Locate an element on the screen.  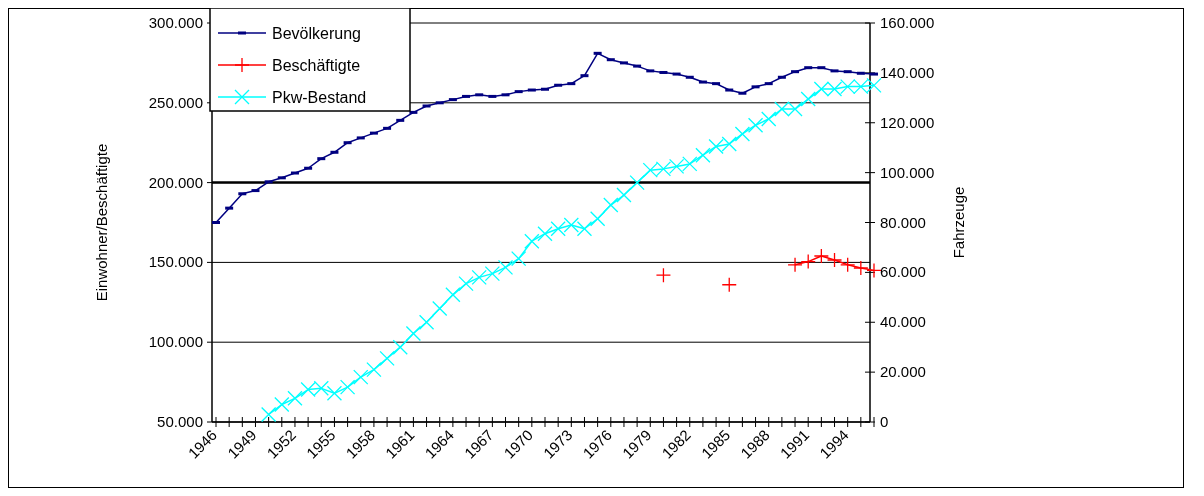
y-tick-label: 150.000 is located at coordinates (175, 262).